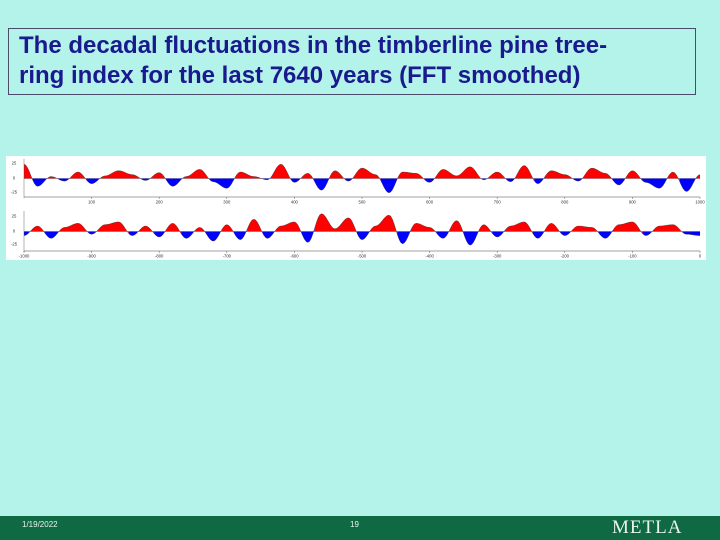  I want to click on x-tick-label-bottom: -500, so click(362, 256).